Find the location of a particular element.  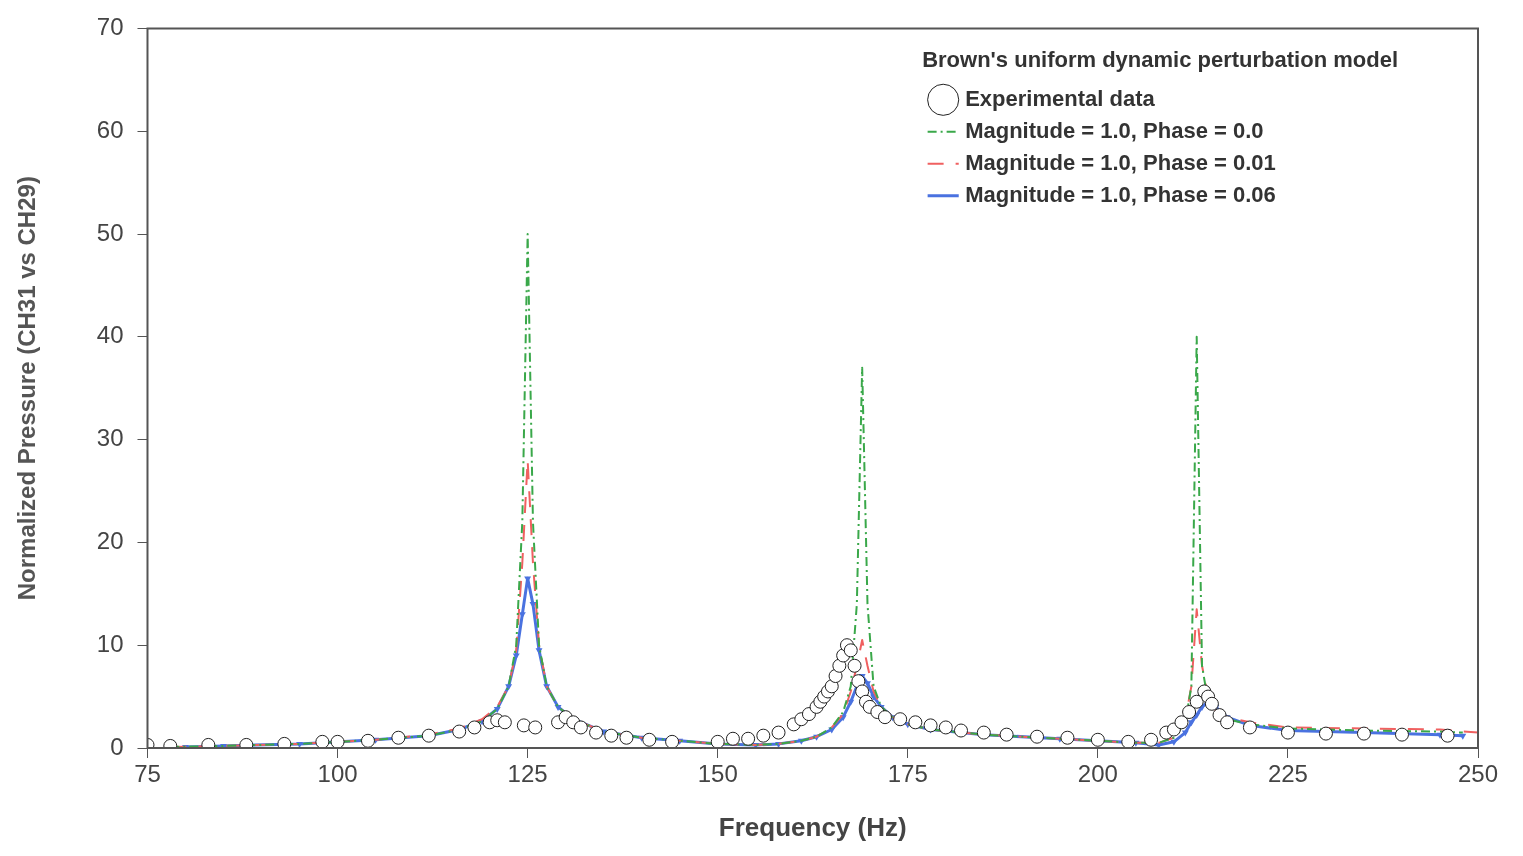

x-tick-label: 150 is located at coordinates (717, 774).